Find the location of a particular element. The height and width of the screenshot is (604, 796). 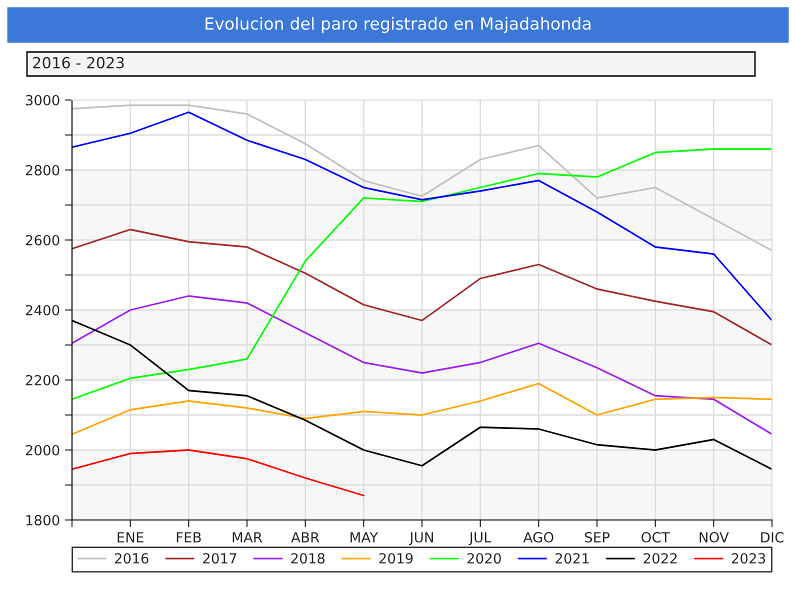

legend-label: 2023 is located at coordinates (749, 558).